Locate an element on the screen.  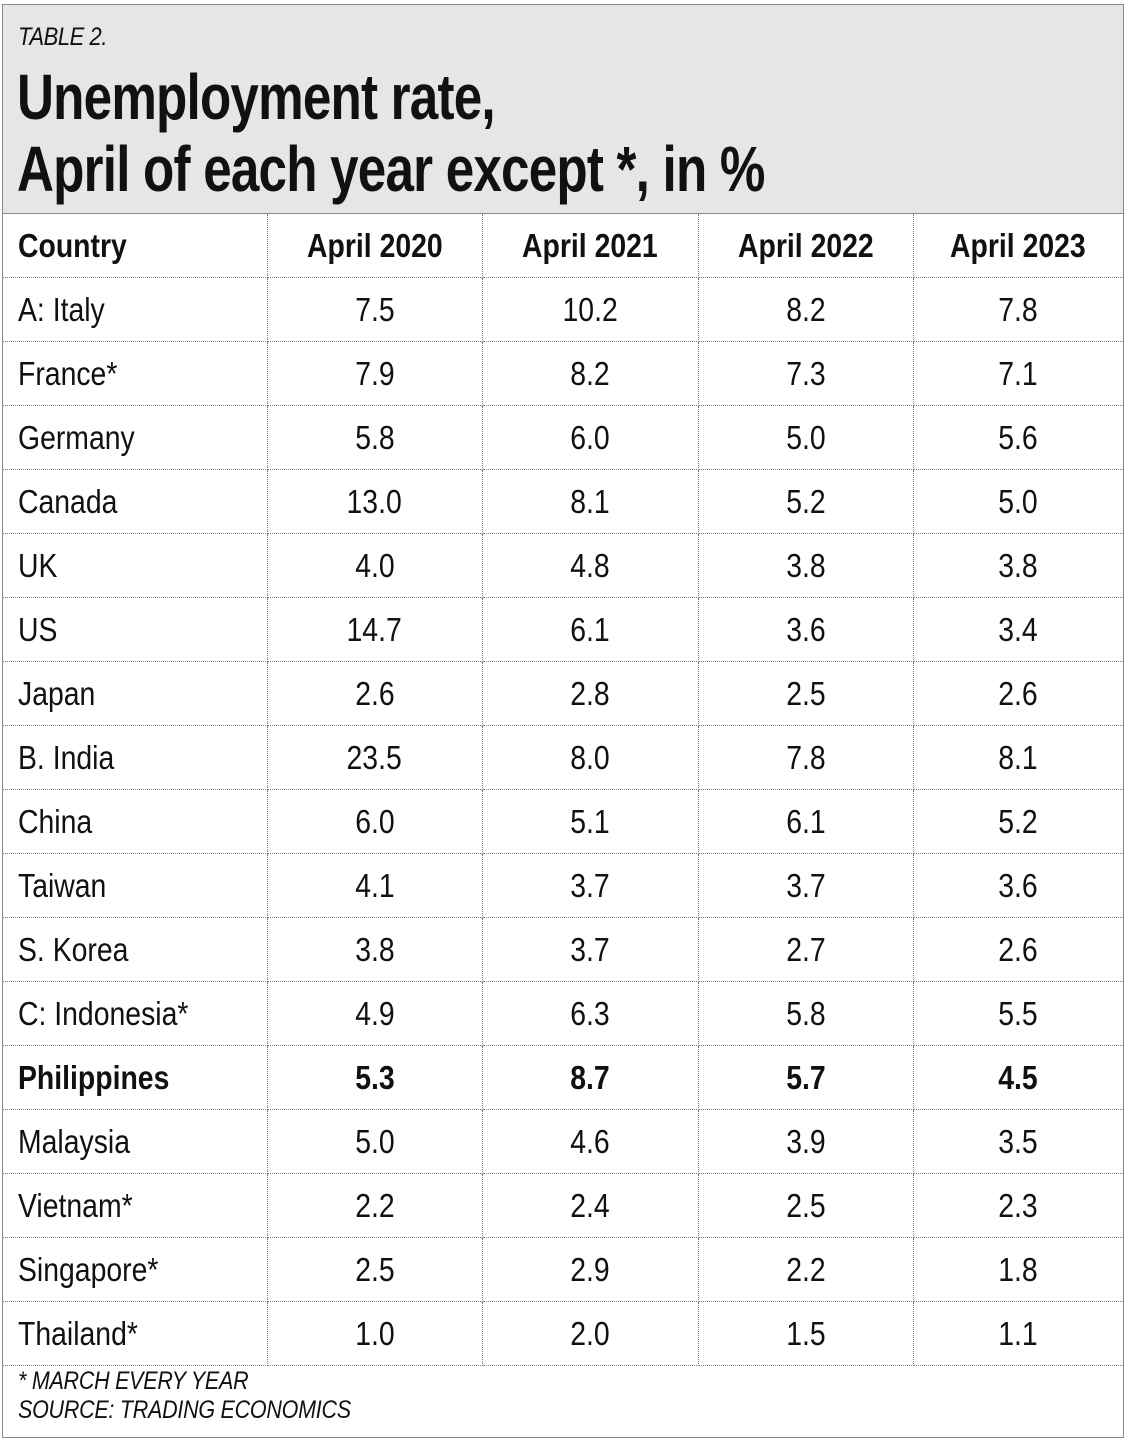
april-2022-cell: 3.6 is located at coordinates (805, 629).